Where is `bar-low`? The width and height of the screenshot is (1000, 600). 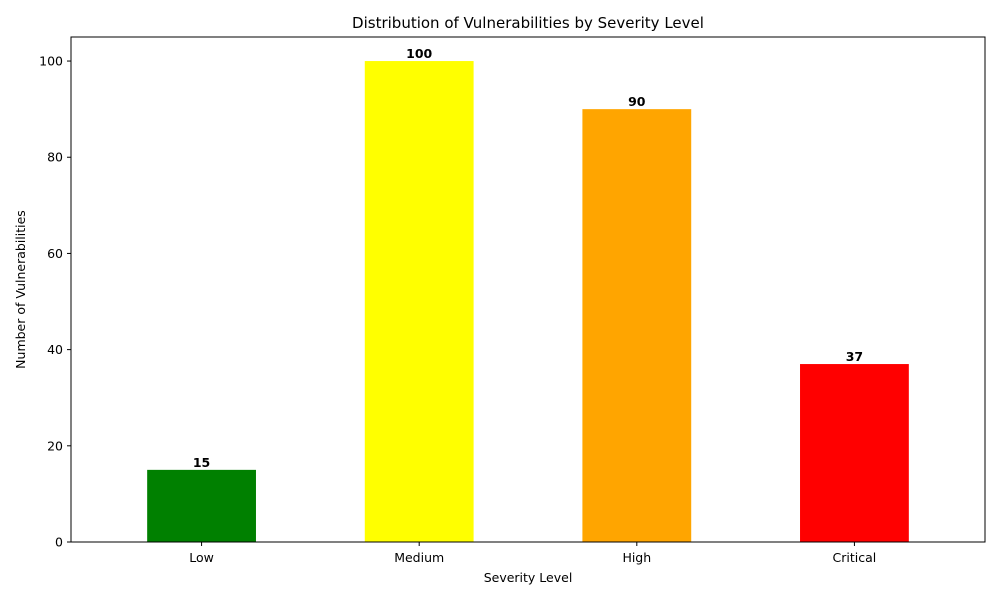
bar-low is located at coordinates (201, 505).